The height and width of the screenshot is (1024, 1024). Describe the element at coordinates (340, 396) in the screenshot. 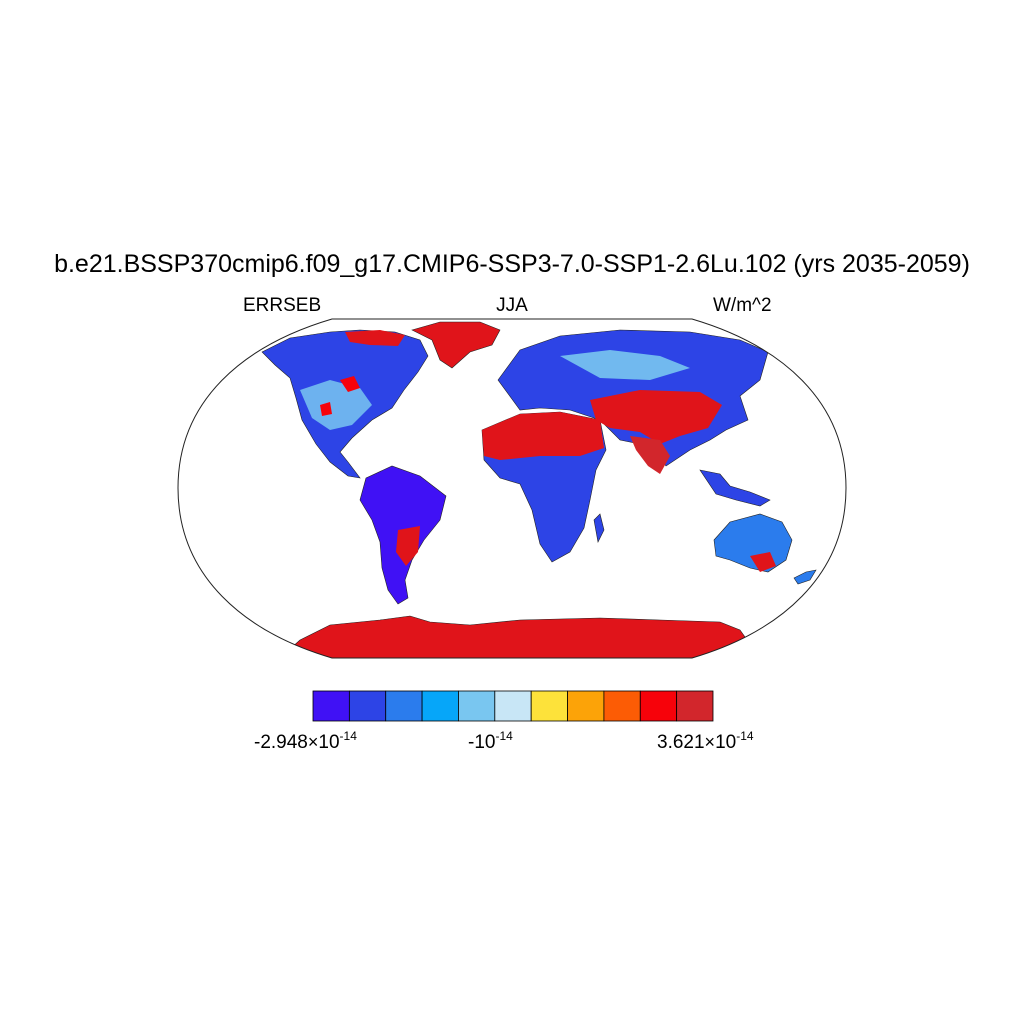

I see `north-america-red-patch` at that location.